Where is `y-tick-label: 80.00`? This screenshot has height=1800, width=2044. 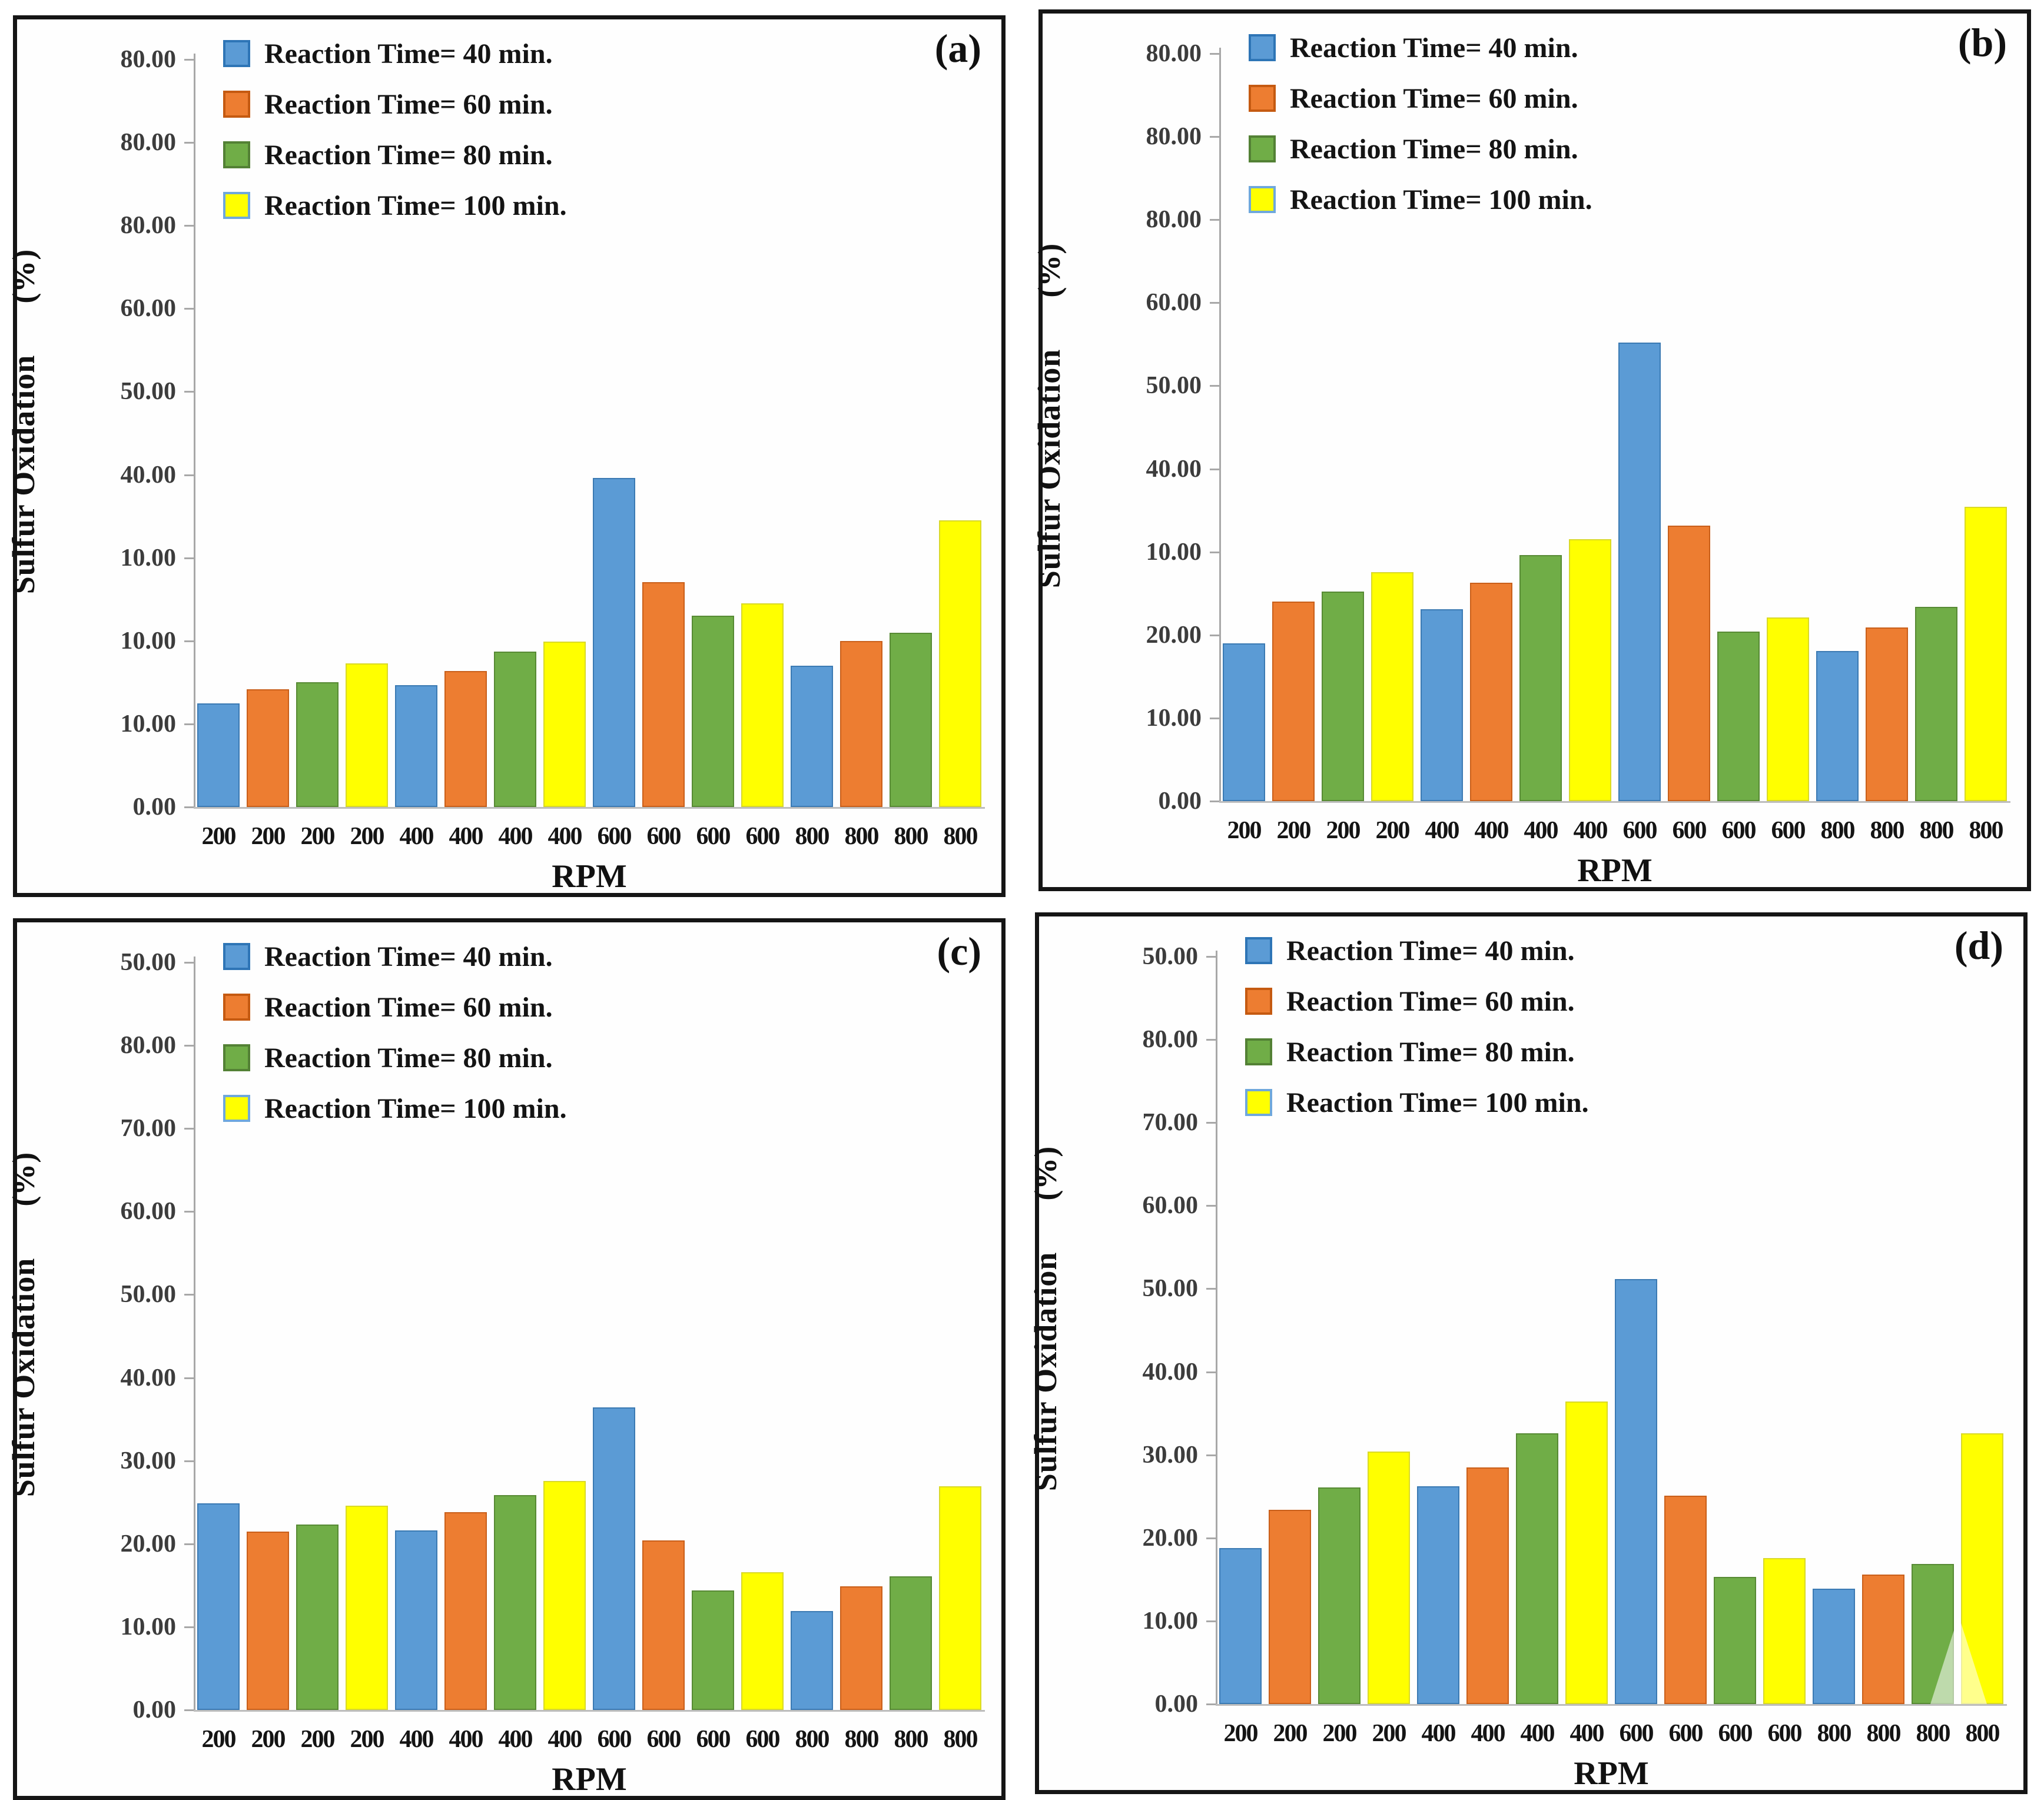 y-tick-label: 80.00 is located at coordinates (1174, 53).